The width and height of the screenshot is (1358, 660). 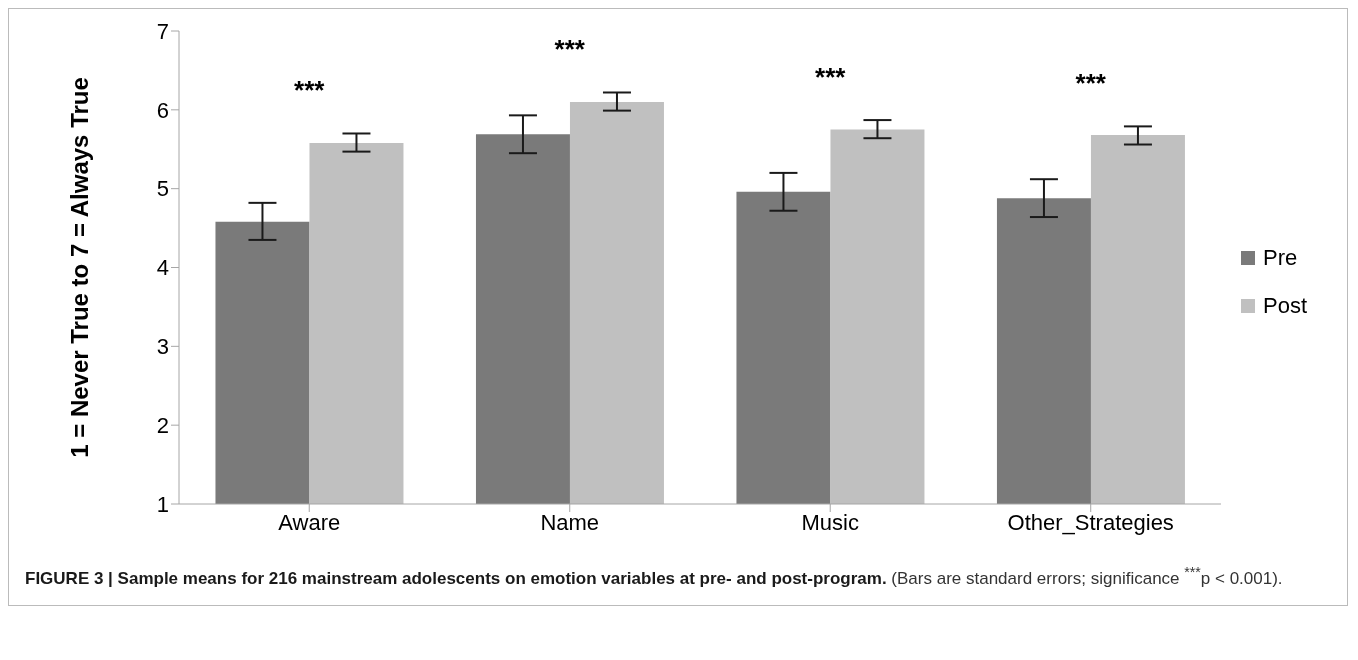 What do you see at coordinates (79, 267) in the screenshot?
I see `y-axis-title: 1 = Never True to 7 = Always True` at bounding box center [79, 267].